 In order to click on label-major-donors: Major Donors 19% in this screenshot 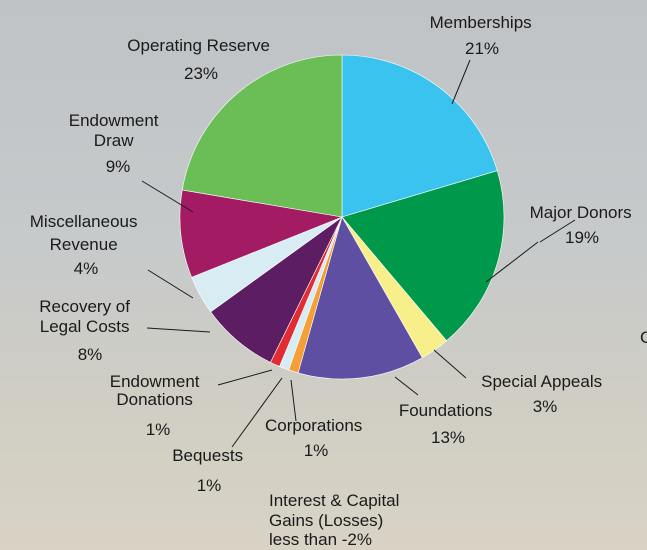, I will do `click(583, 225)`.